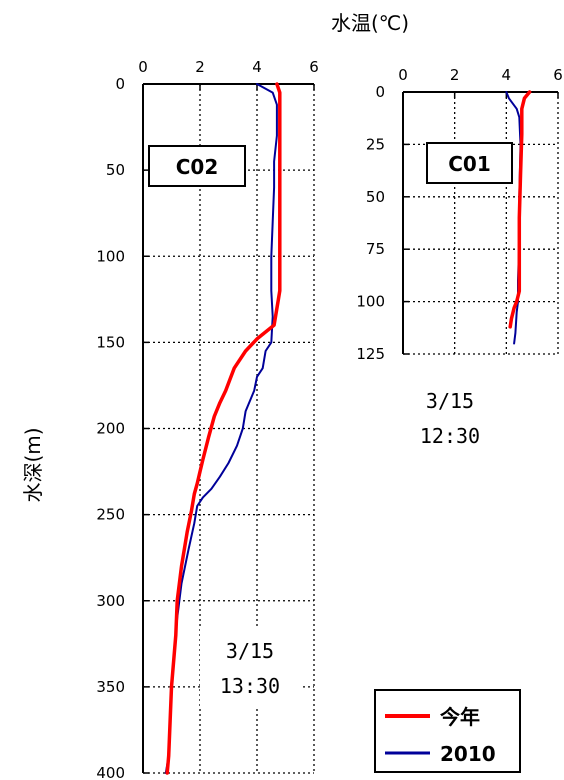 The width and height of the screenshot is (564, 780). Describe the element at coordinates (110, 515) in the screenshot. I see `y-tick-label: 250` at that location.